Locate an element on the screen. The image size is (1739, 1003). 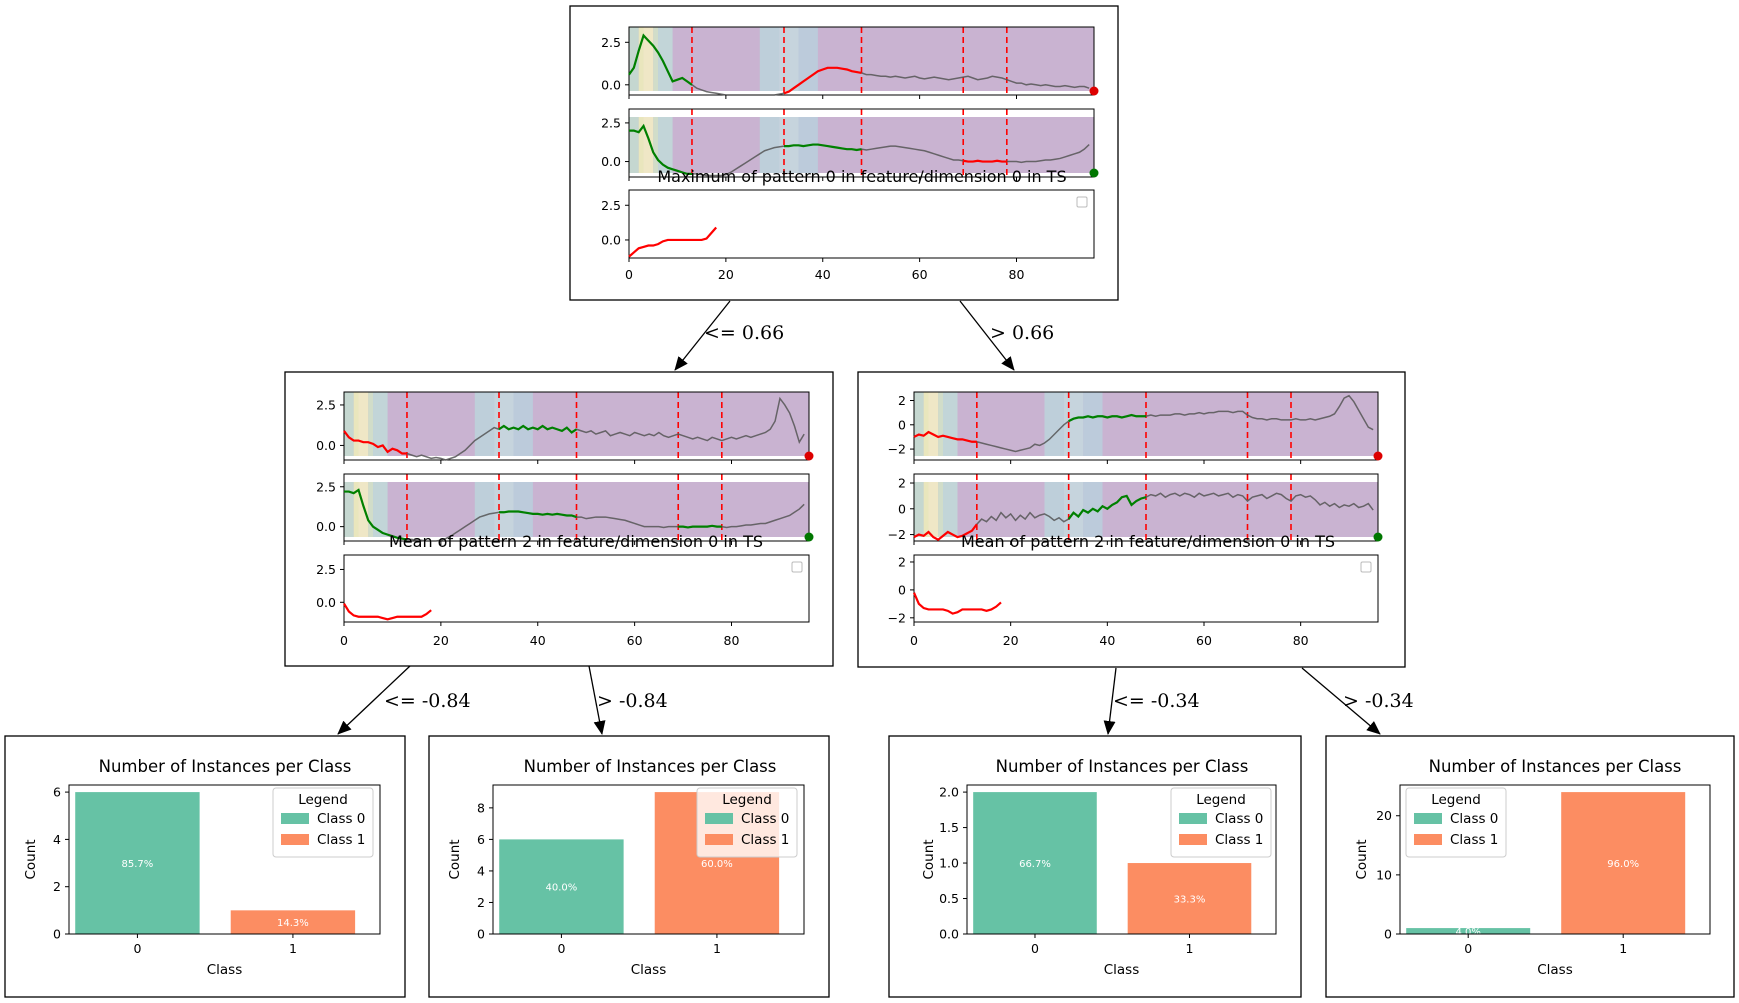
edge-left-leaf0: <= -0.84 is located at coordinates (404, 700).